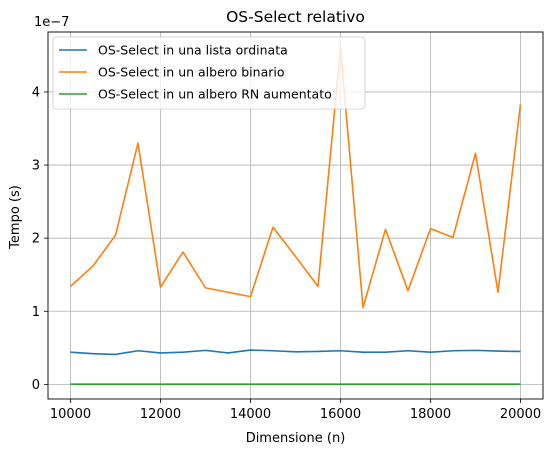 The image size is (554, 455). What do you see at coordinates (215, 94) in the screenshot?
I see `legend-label-2: OS-Select in un albero RN aumentato` at bounding box center [215, 94].